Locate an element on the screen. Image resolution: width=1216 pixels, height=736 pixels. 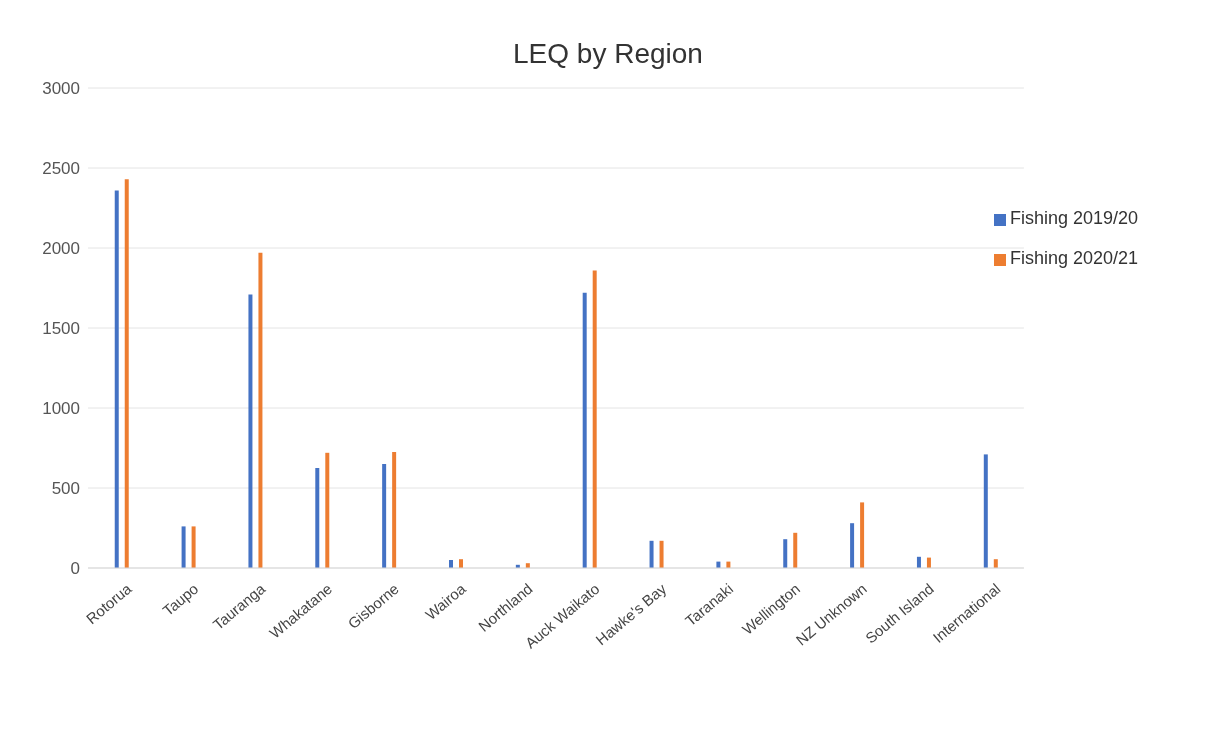
y-tick-label: 0 is located at coordinates (75, 569).